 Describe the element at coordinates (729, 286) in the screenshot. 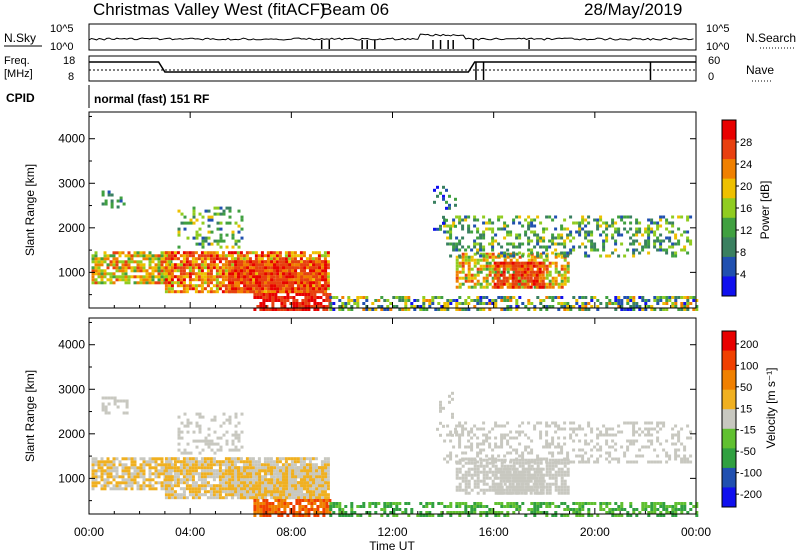

I see `colorbar-swatch` at that location.